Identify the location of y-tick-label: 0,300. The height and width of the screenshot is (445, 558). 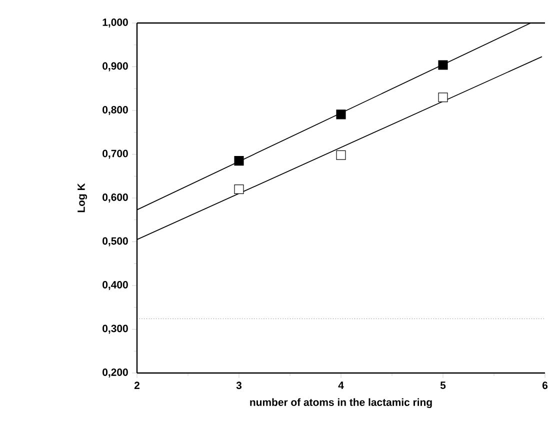
(115, 329).